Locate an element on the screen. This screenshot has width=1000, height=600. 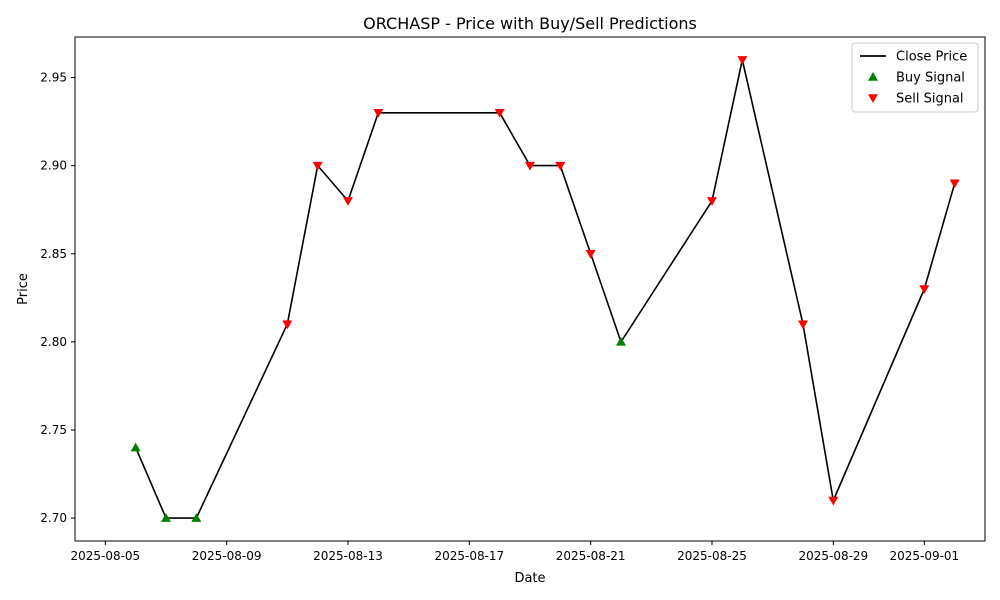
legend: Close Price Buy Signal Sell Signal is located at coordinates (915, 77).